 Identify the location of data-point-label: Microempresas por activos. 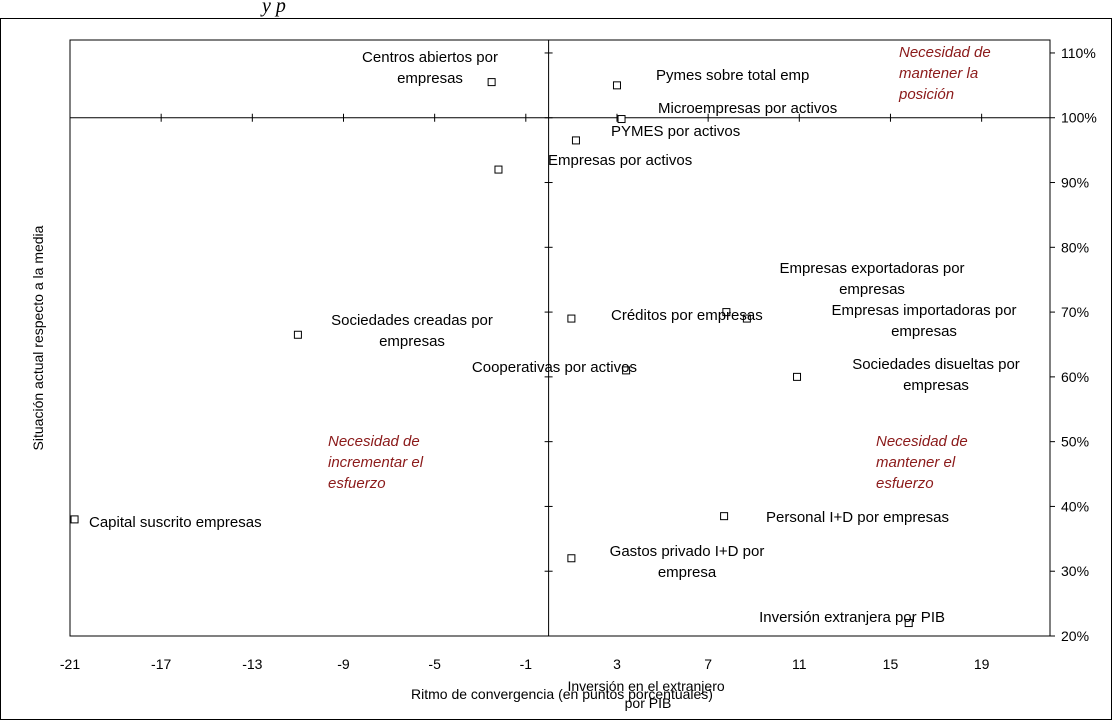
(747, 108).